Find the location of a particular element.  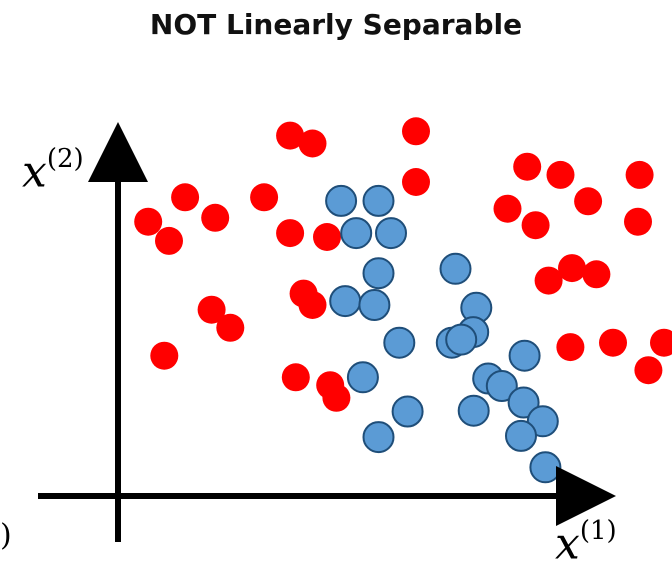

x-axis-label-sup: (1) is located at coordinates (598, 531).